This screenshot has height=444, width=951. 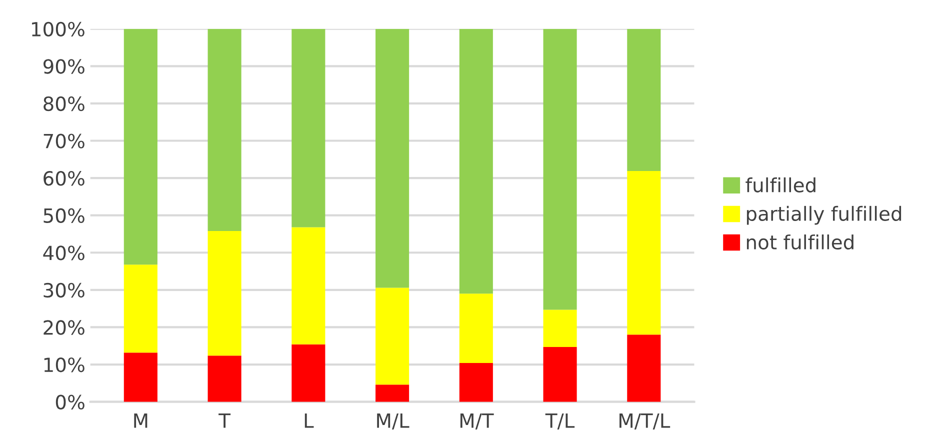 What do you see at coordinates (64, 290) in the screenshot?
I see `y-tick-label: 30%` at bounding box center [64, 290].